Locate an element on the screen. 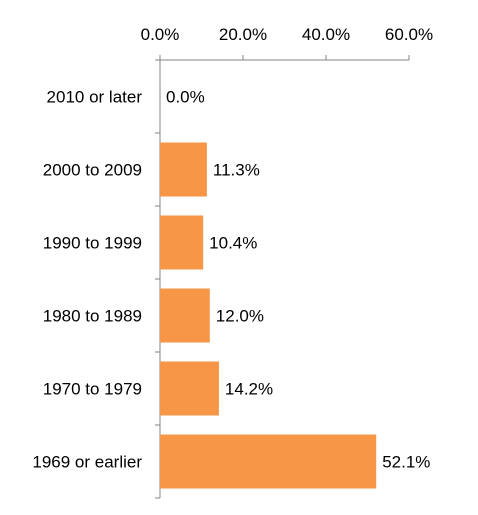  category-label: 1970 to 1979 is located at coordinates (92, 389).